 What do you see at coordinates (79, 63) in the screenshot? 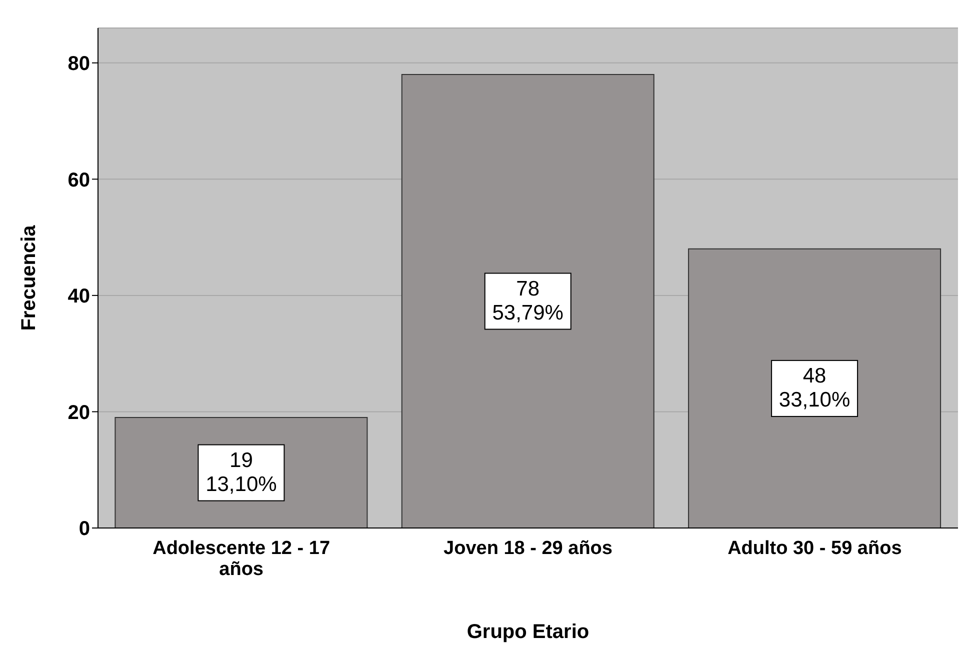
I see `y-tick-label: 80` at bounding box center [79, 63].